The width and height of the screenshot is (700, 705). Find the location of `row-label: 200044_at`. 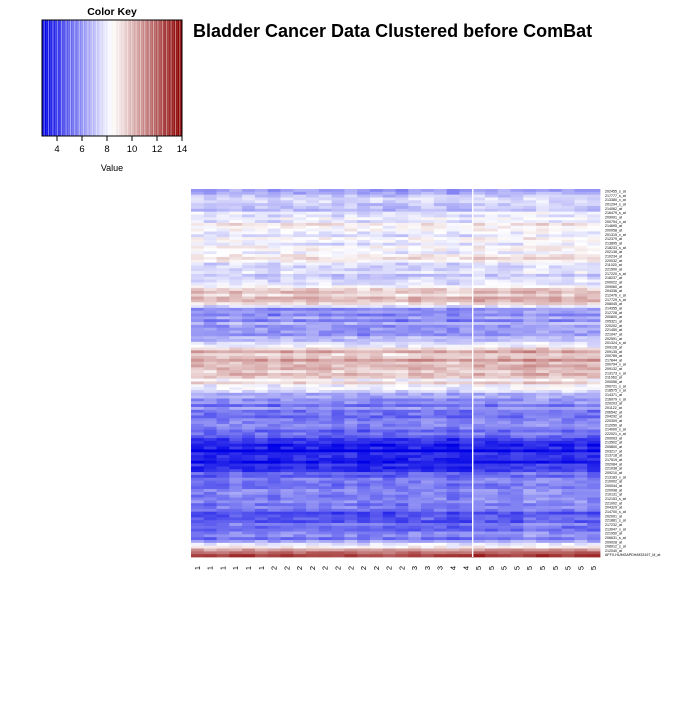

row-label: 200044_at is located at coordinates (613, 486).